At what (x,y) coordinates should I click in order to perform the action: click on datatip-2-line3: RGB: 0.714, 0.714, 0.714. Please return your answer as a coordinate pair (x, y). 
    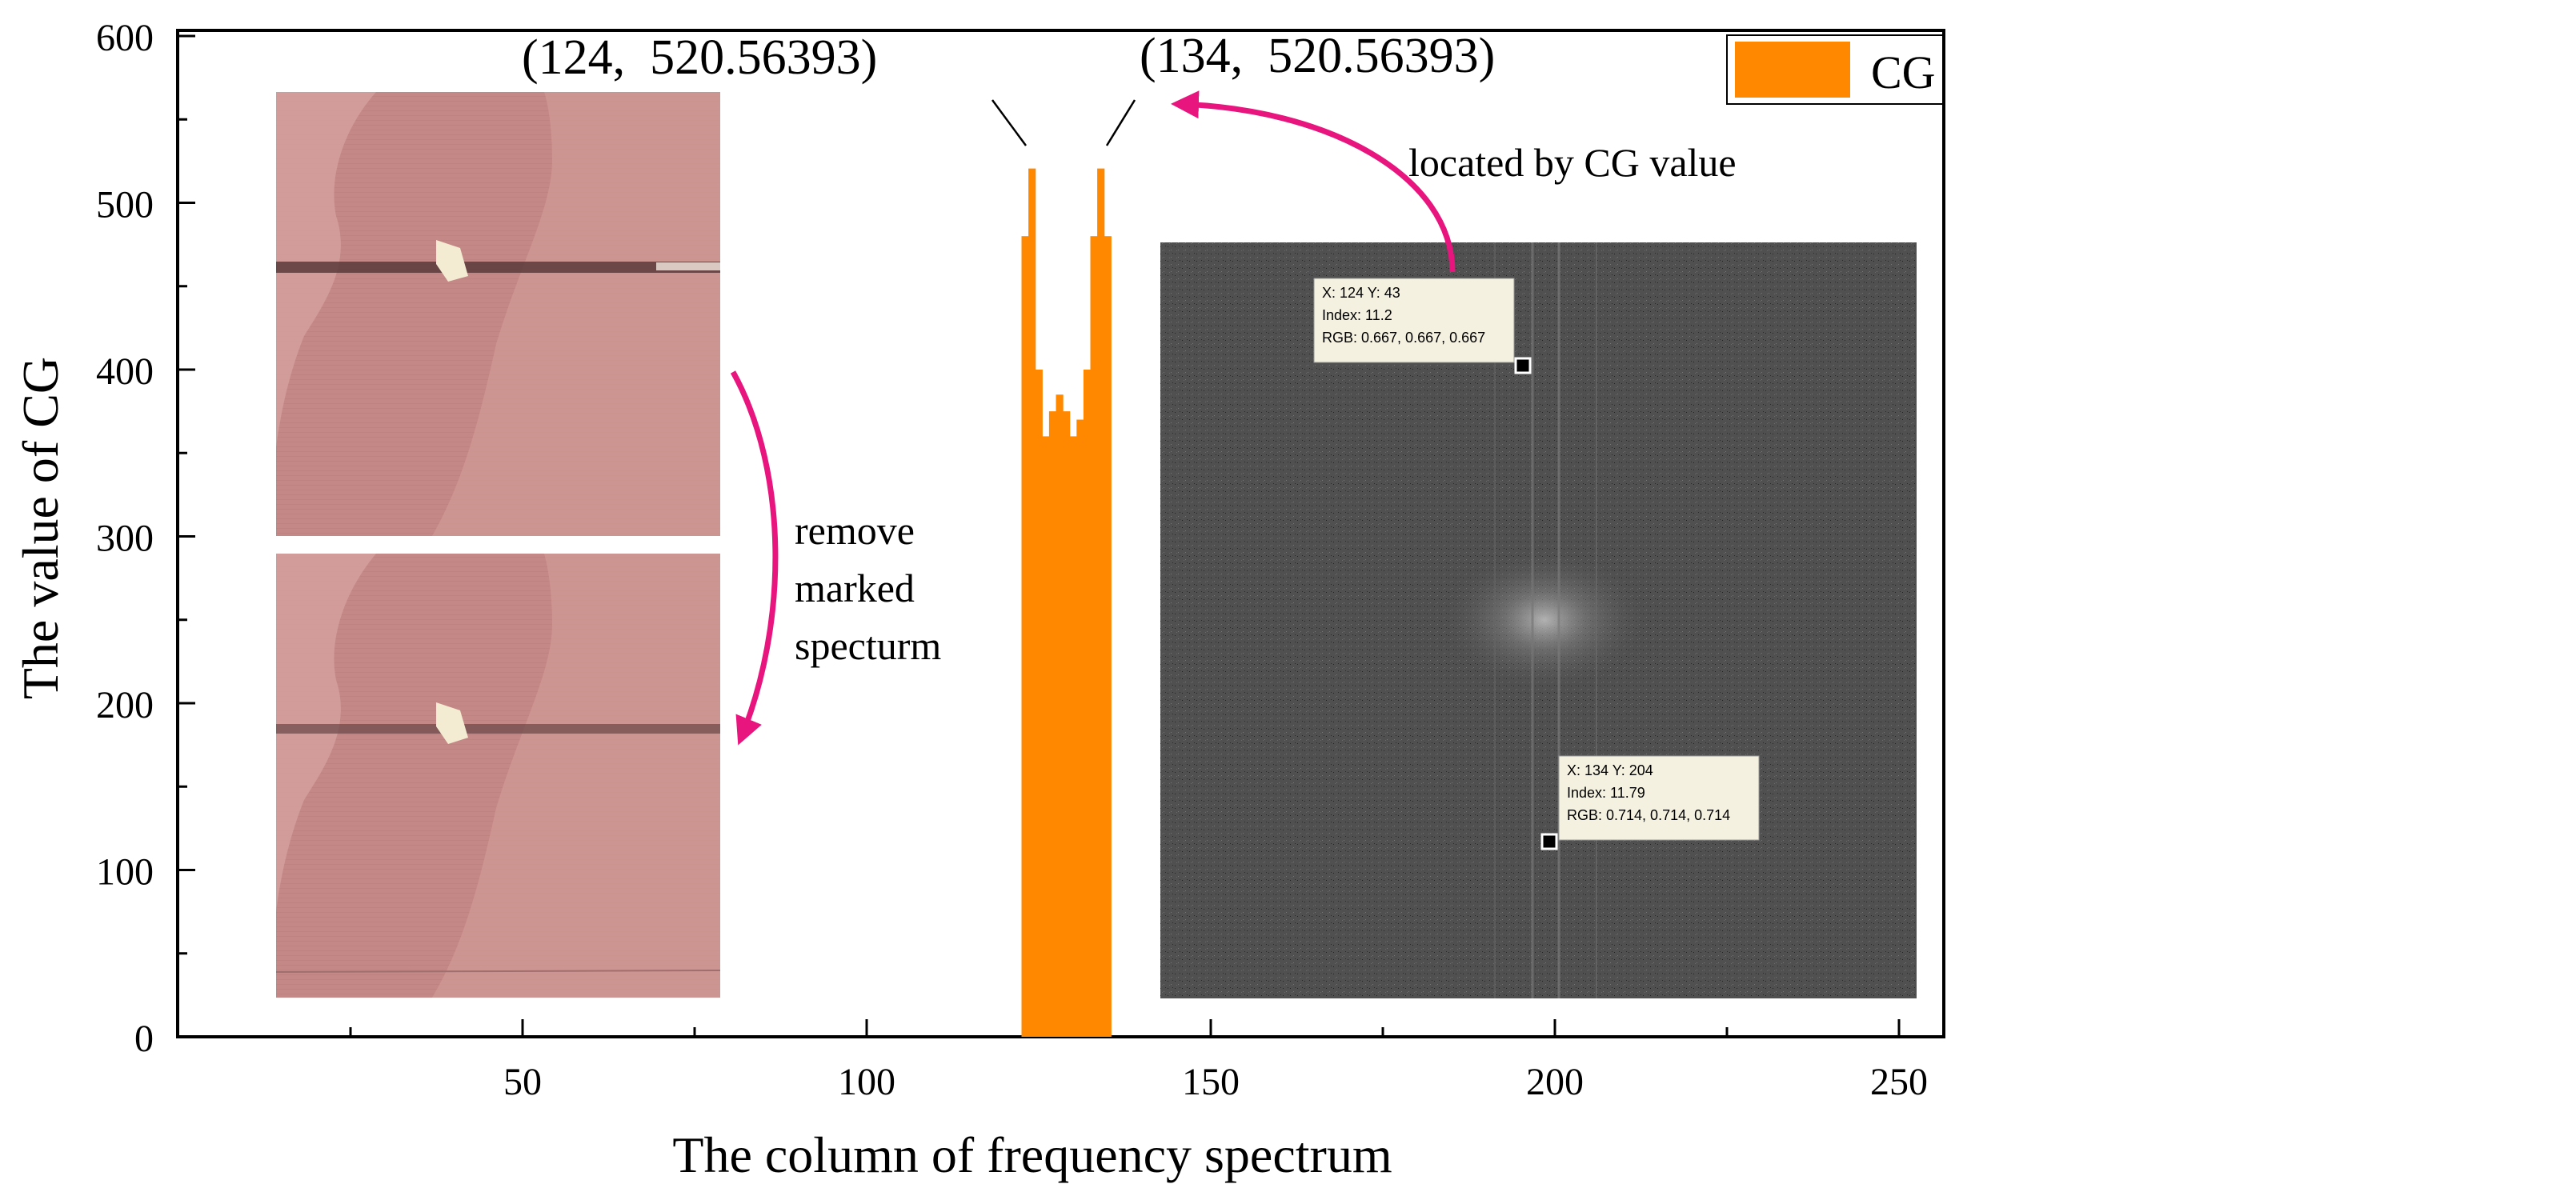
    Looking at the image, I should click on (1648, 815).